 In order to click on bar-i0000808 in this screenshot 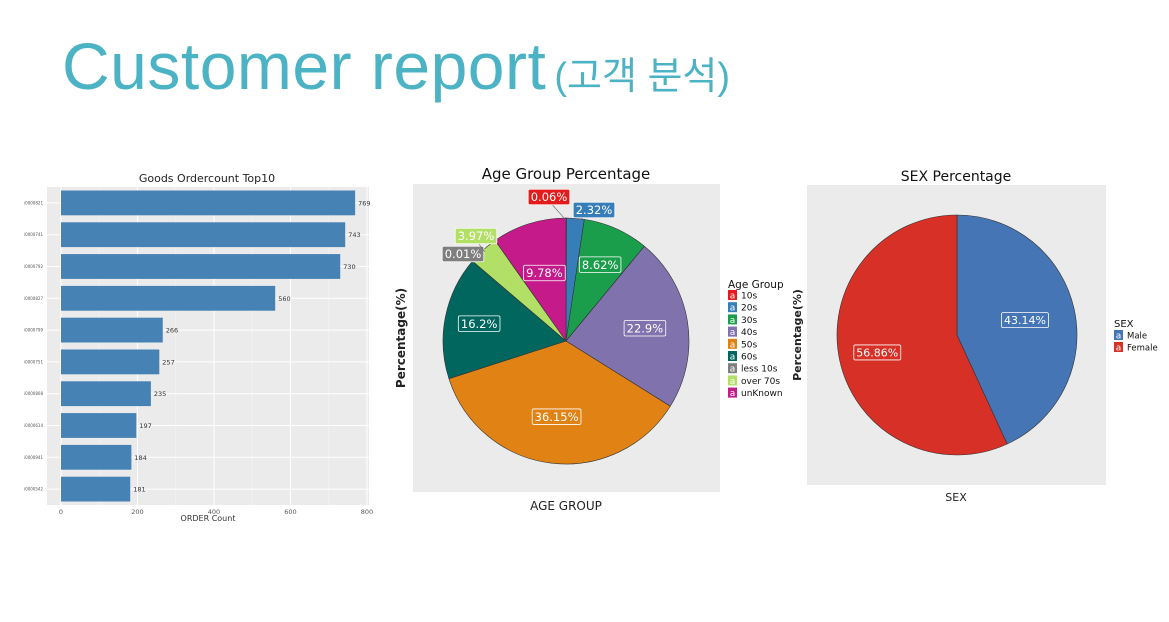, I will do `click(106, 394)`.